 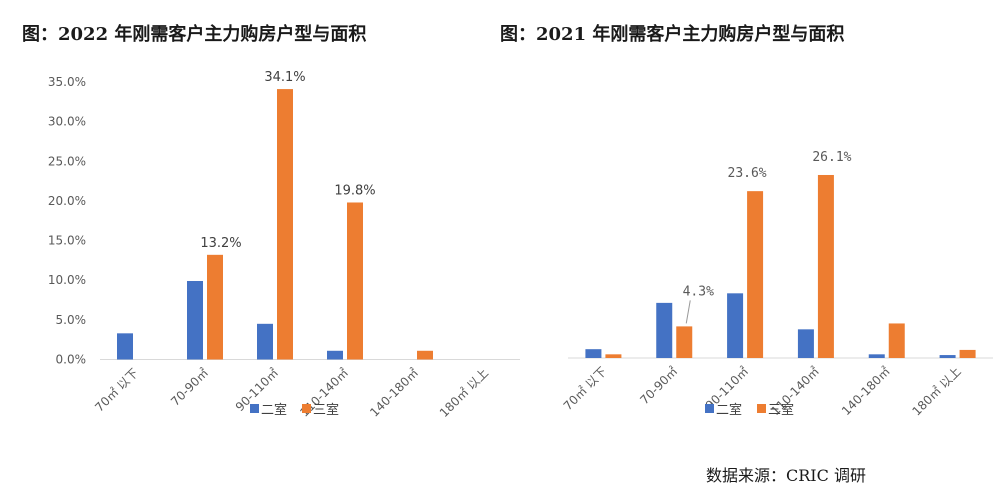 I want to click on data-label: 19.8%, so click(x=354, y=190).